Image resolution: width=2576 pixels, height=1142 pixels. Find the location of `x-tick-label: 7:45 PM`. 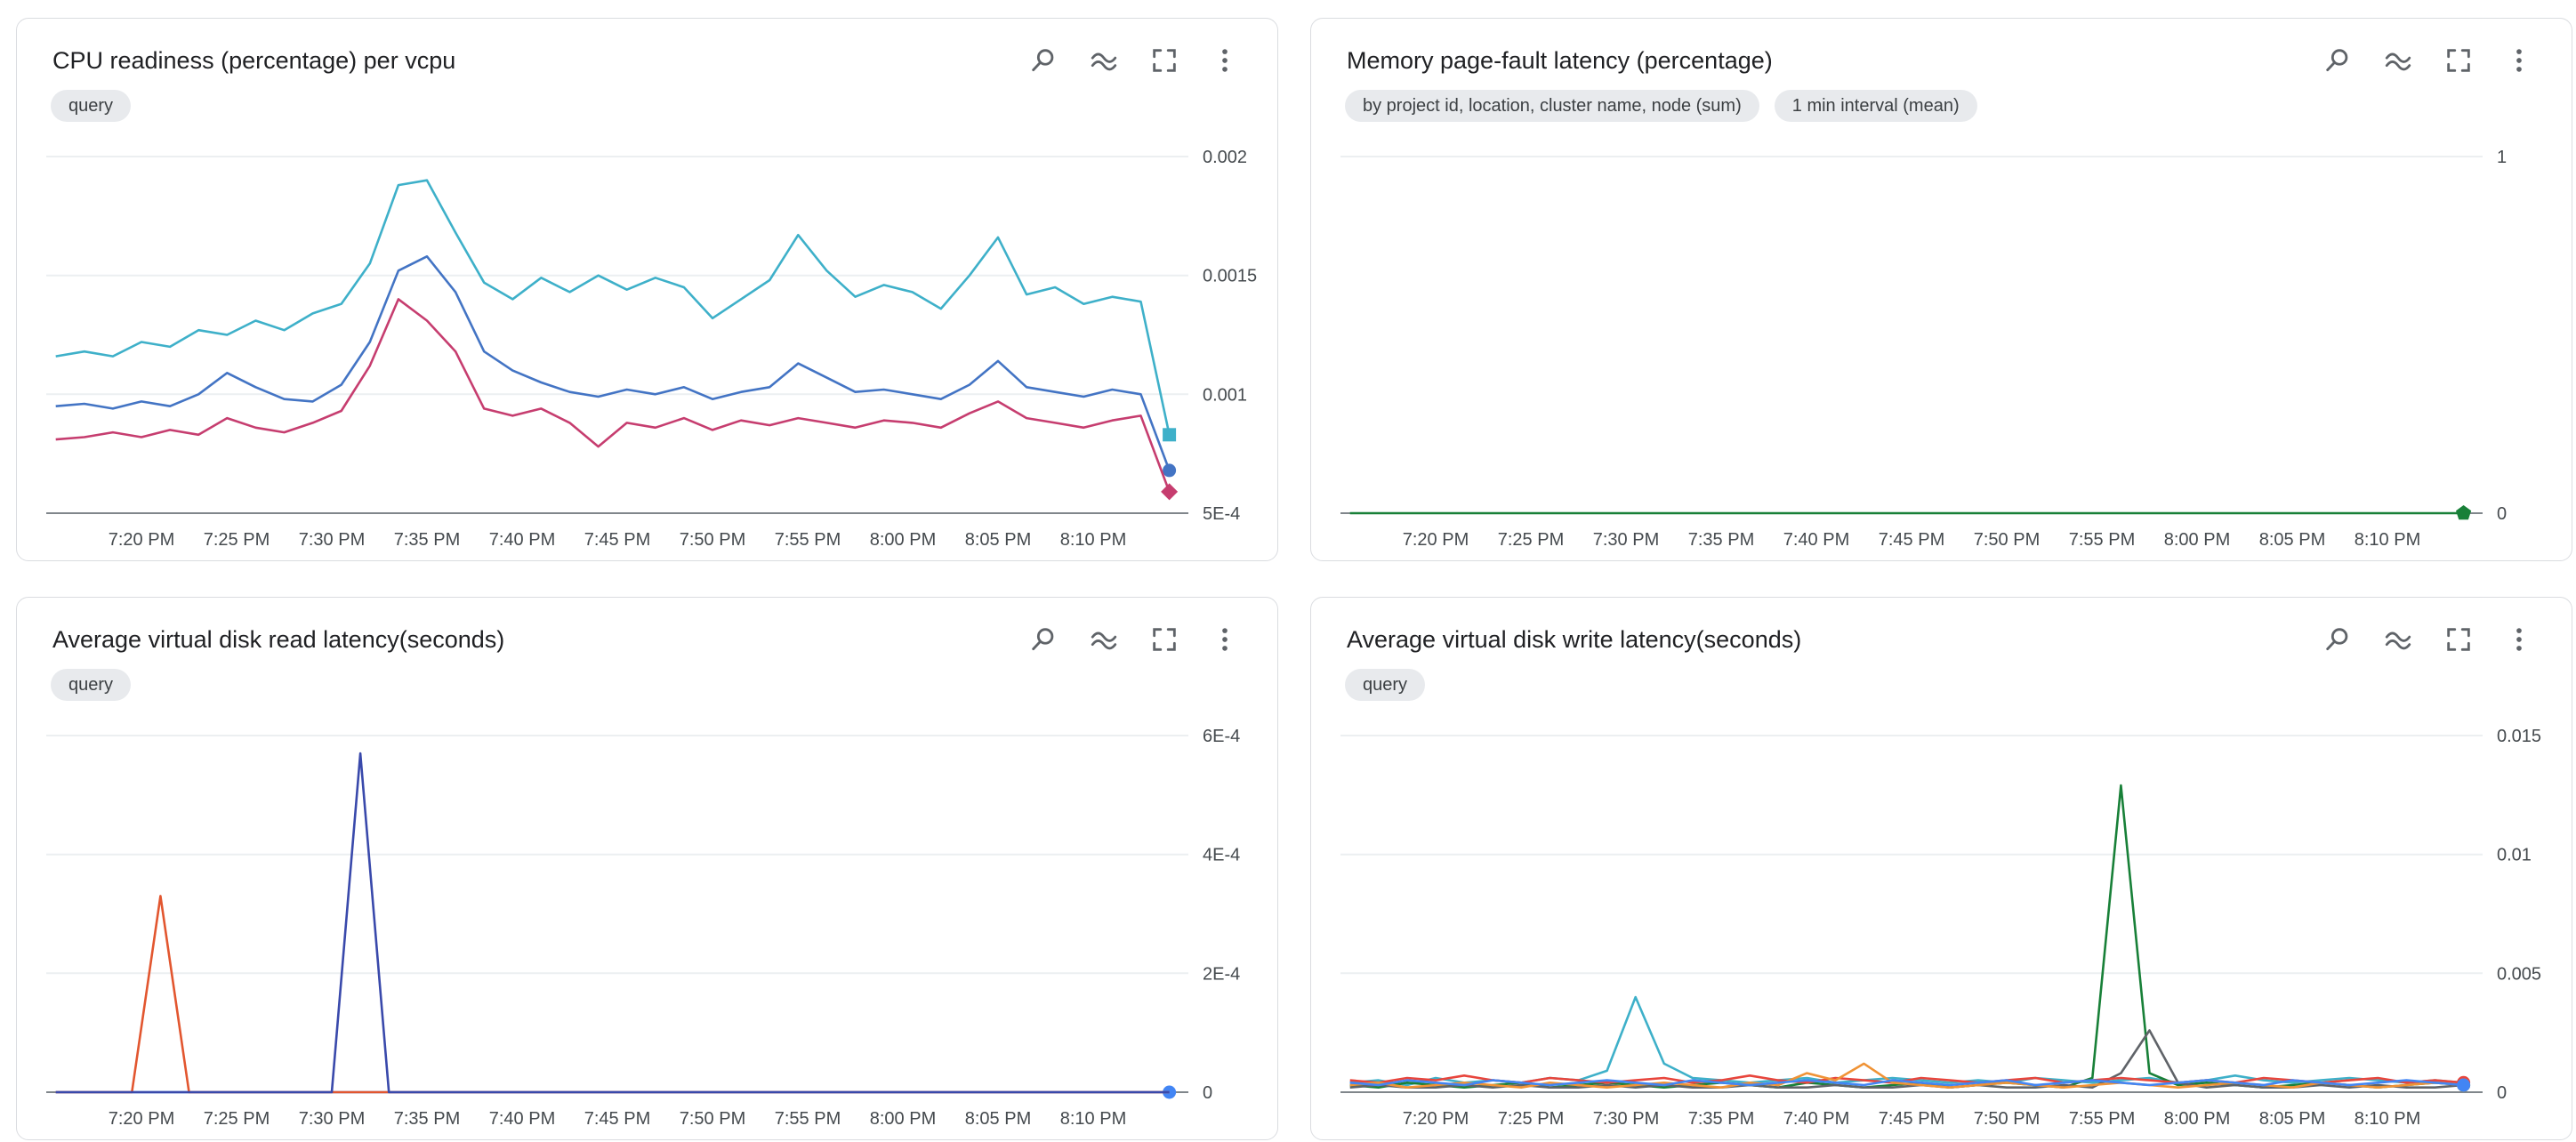

x-tick-label: 7:45 PM is located at coordinates (617, 540).